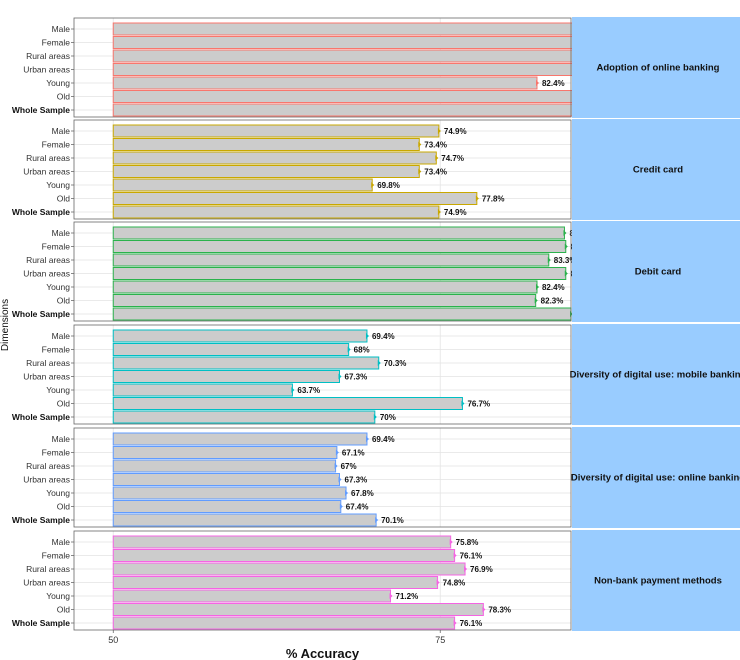  What do you see at coordinates (46, 274) in the screenshot?
I see `category-label: Urban areas` at bounding box center [46, 274].